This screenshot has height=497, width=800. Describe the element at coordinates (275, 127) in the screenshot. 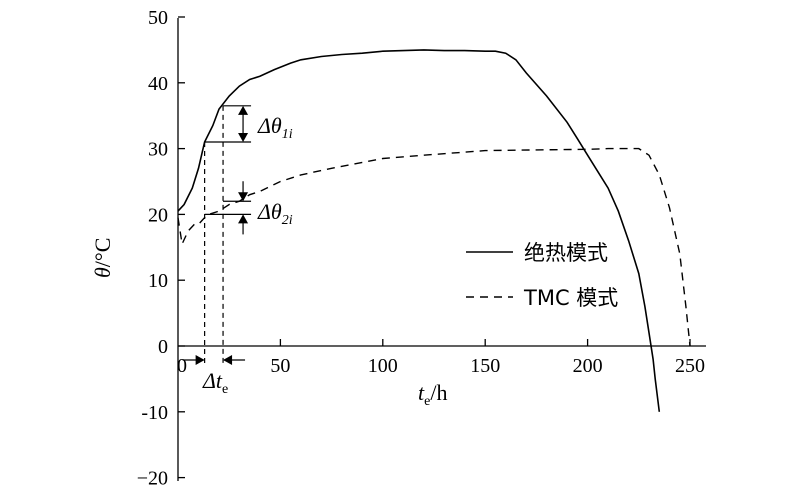

I see `delta-theta-1-label: Δθ1i` at that location.